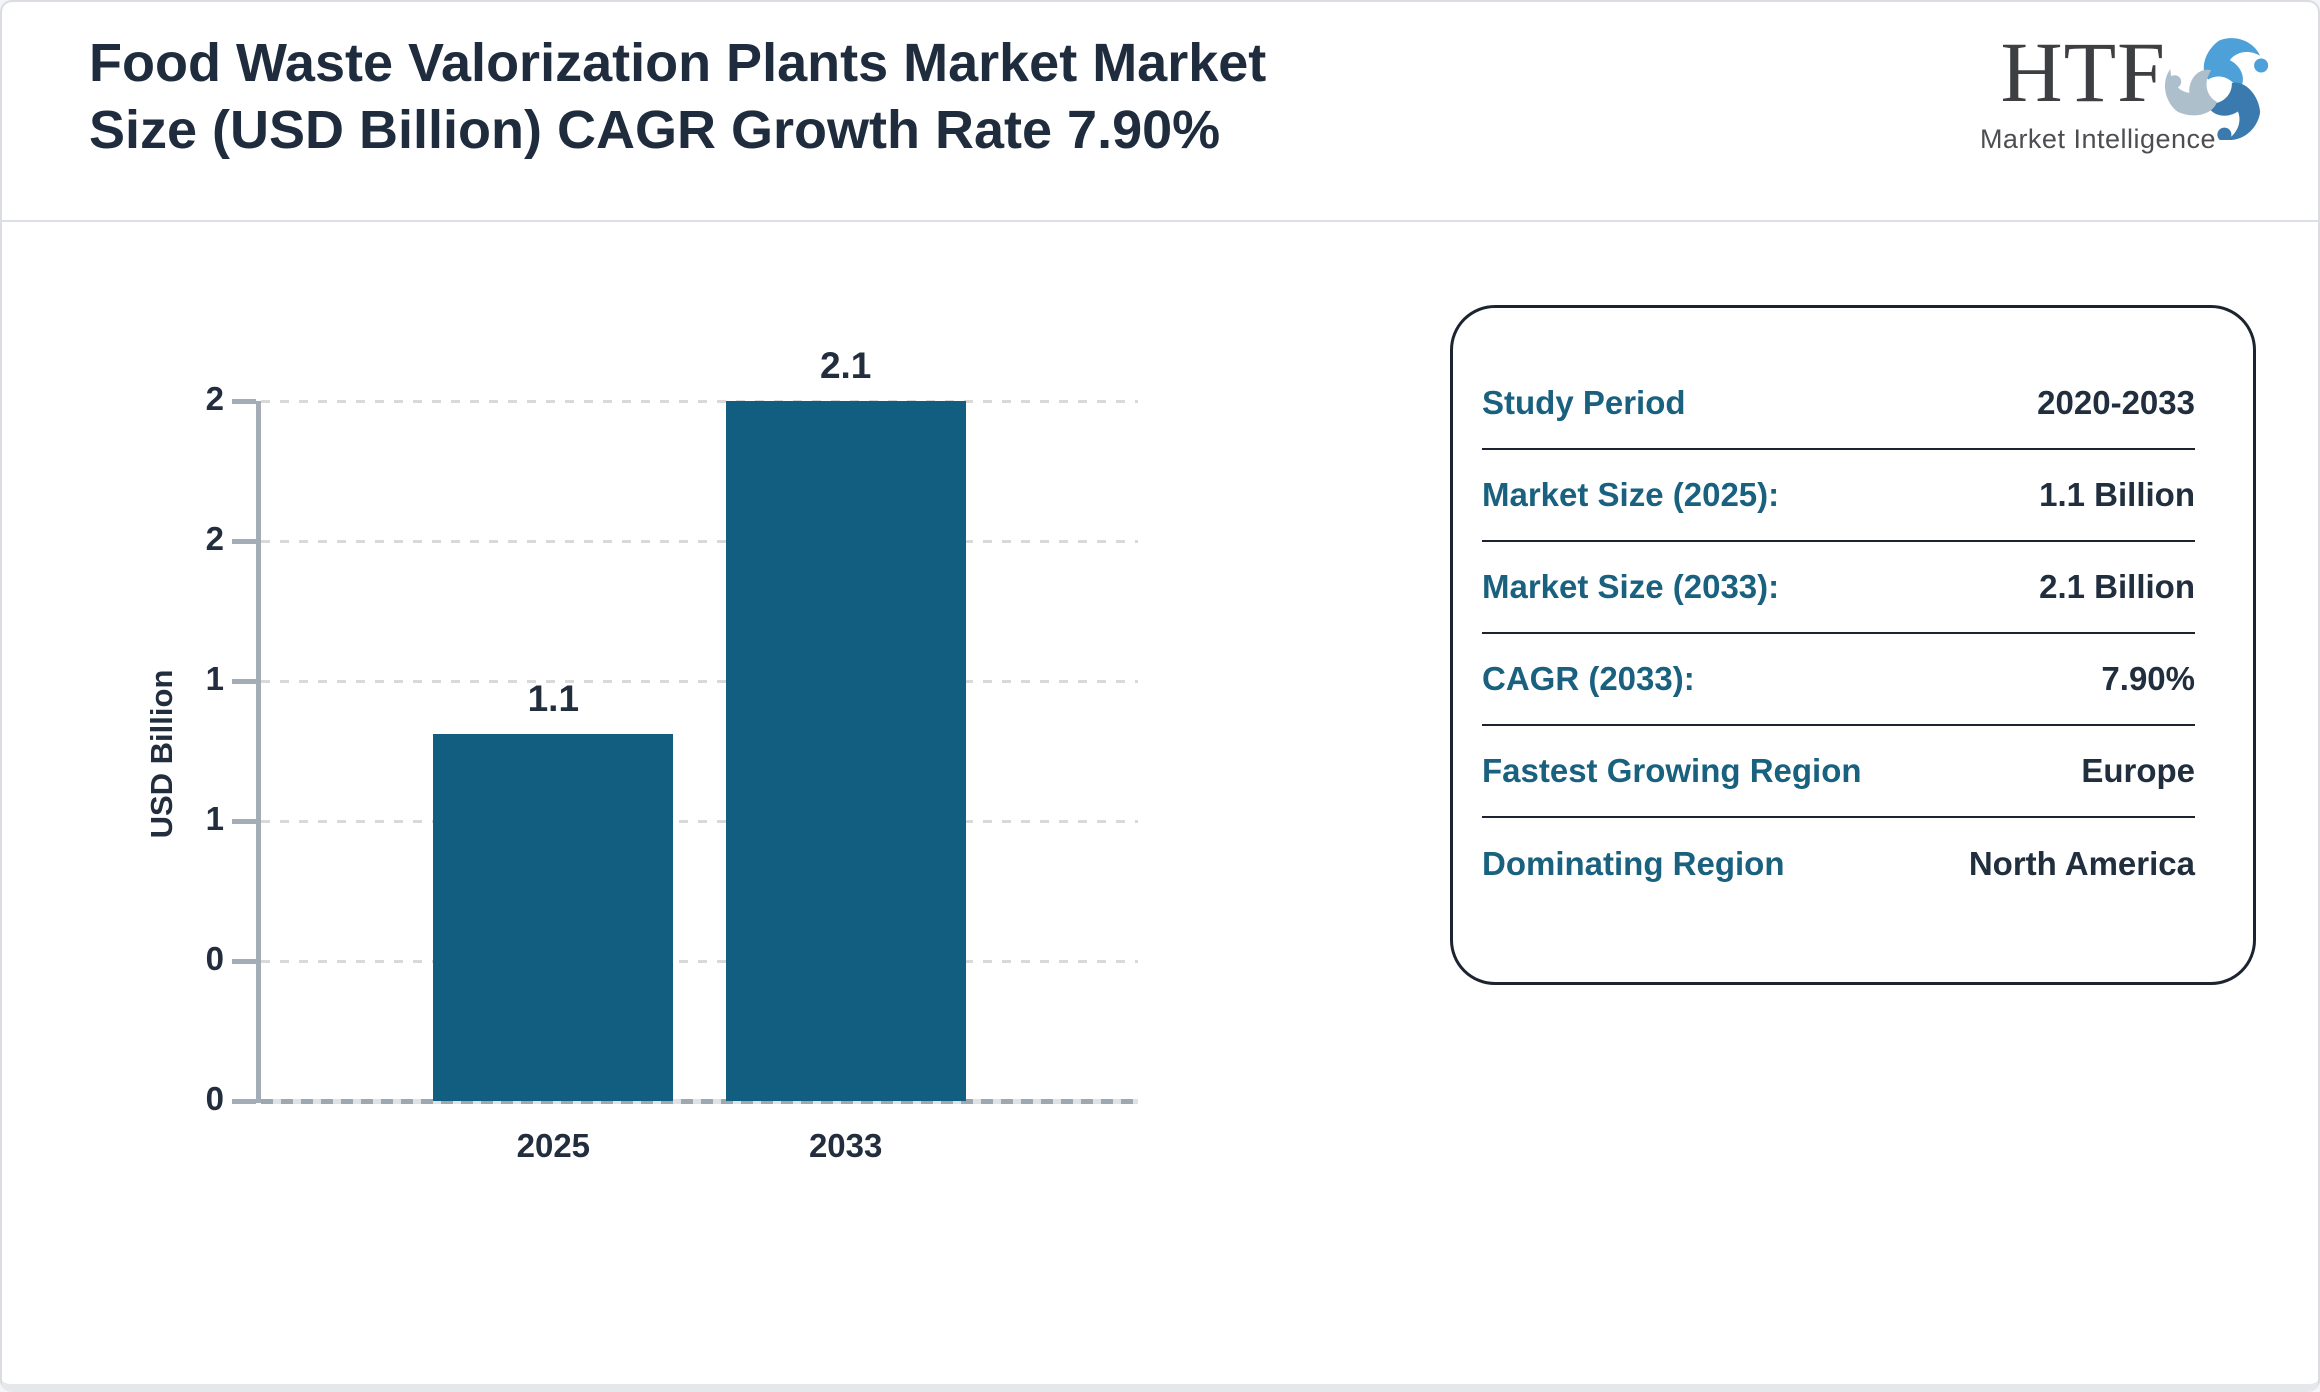 This screenshot has width=2320, height=1392. Describe the element at coordinates (1838, 496) in the screenshot. I see `card-row-1: Market Size (2025): 1.1 Billion` at that location.